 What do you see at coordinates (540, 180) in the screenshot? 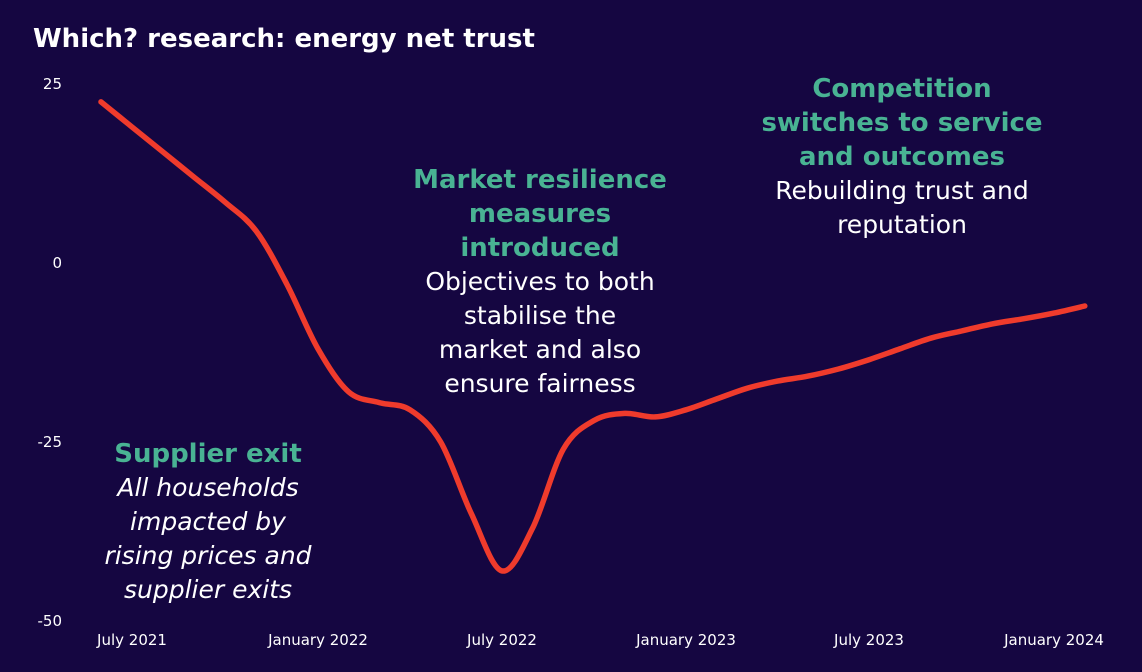
I see `annotation-heading: Market resilience` at bounding box center [540, 180].